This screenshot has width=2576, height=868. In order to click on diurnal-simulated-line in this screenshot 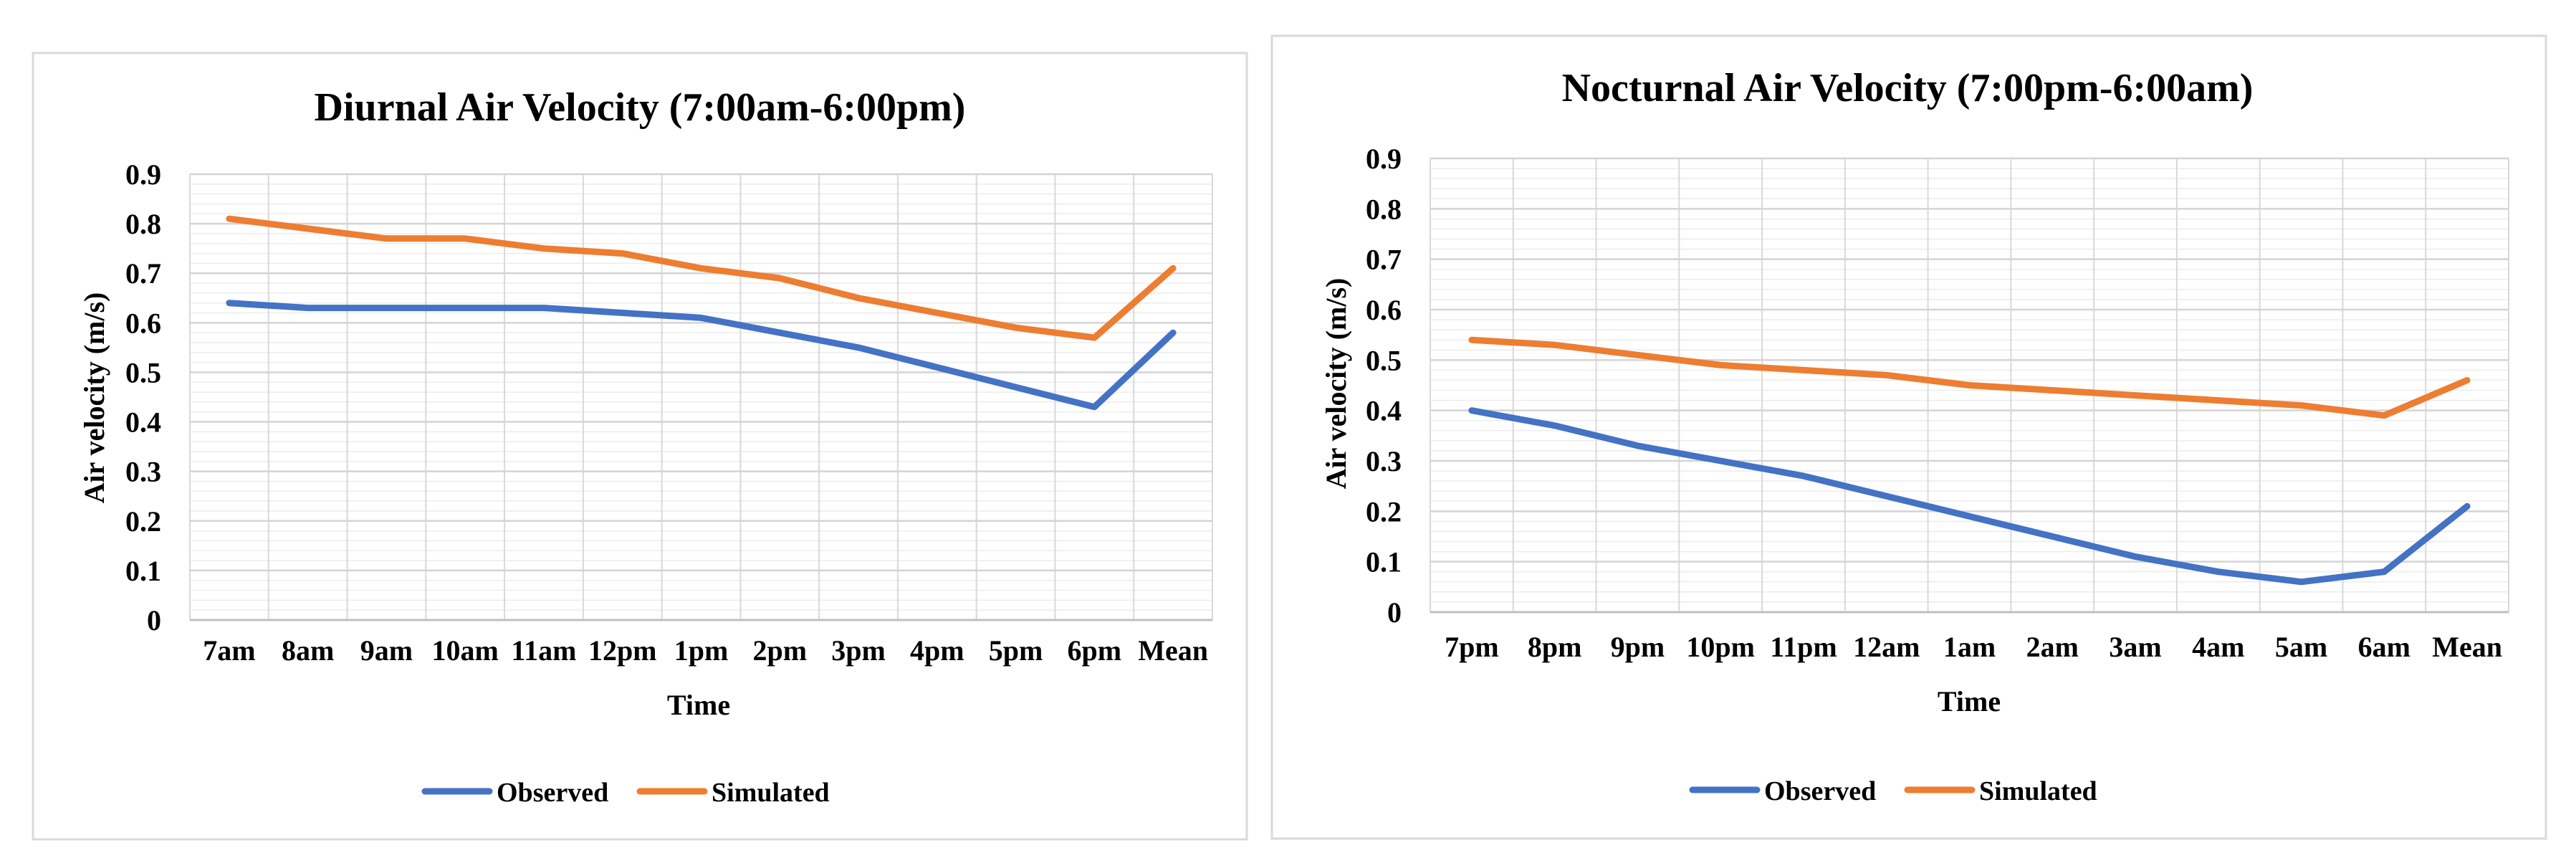, I will do `click(701, 278)`.